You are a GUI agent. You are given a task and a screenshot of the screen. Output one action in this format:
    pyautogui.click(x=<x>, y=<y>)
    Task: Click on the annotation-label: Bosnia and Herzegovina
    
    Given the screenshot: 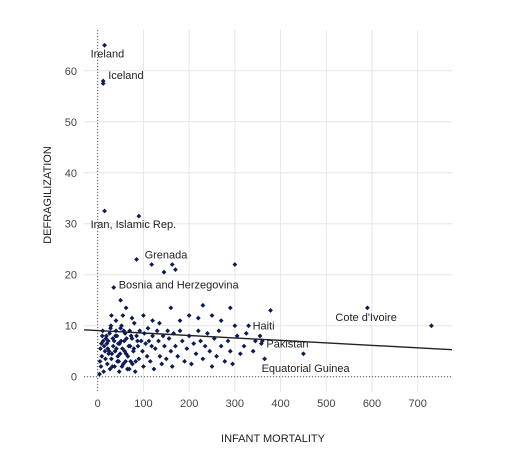 What is the action you would take?
    pyautogui.click(x=179, y=285)
    